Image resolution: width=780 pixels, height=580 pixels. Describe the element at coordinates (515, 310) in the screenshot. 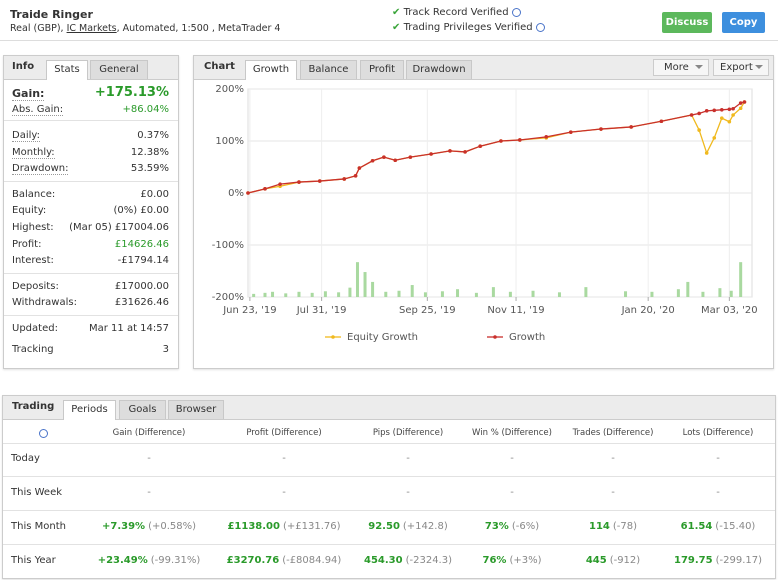

I see `x-tick-label: Nov 11, '19` at that location.